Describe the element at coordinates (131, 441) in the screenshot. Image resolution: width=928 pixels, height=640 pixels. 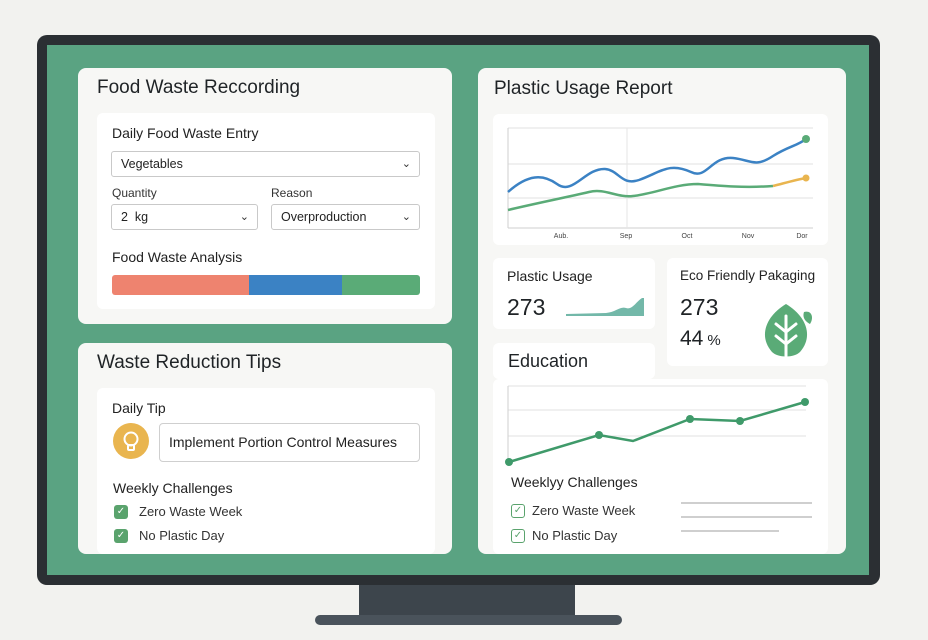
I see `lightbulb-icon` at that location.